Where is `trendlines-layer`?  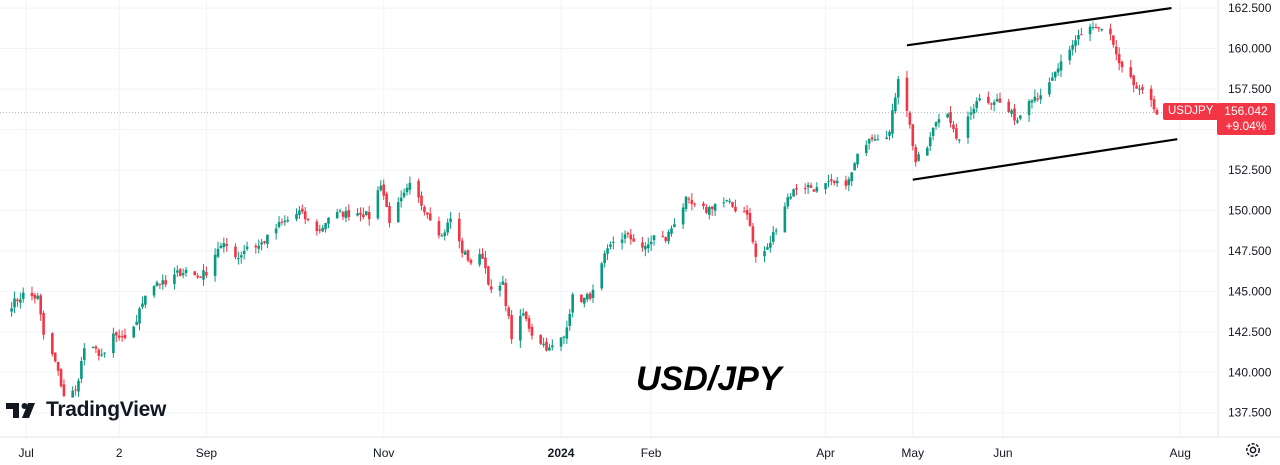 trendlines-layer is located at coordinates (1042, 94).